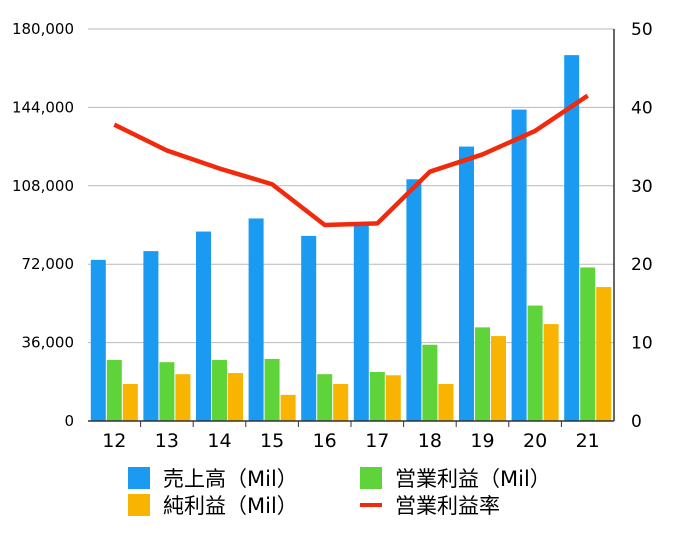 Image resolution: width=678 pixels, height=542 pixels. Describe the element at coordinates (43, 225) in the screenshot. I see `left-axis-ticks: 0 36,000 72,000 108,000 144,000 180,000` at that location.